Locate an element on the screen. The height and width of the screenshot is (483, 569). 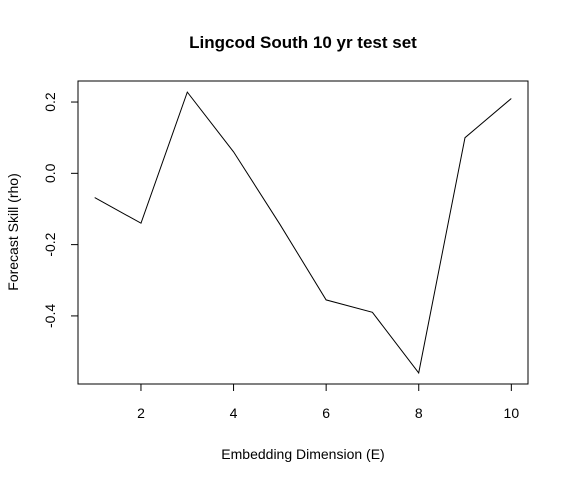
chart-title: Lingcod South 10 yr test set is located at coordinates (303, 42).